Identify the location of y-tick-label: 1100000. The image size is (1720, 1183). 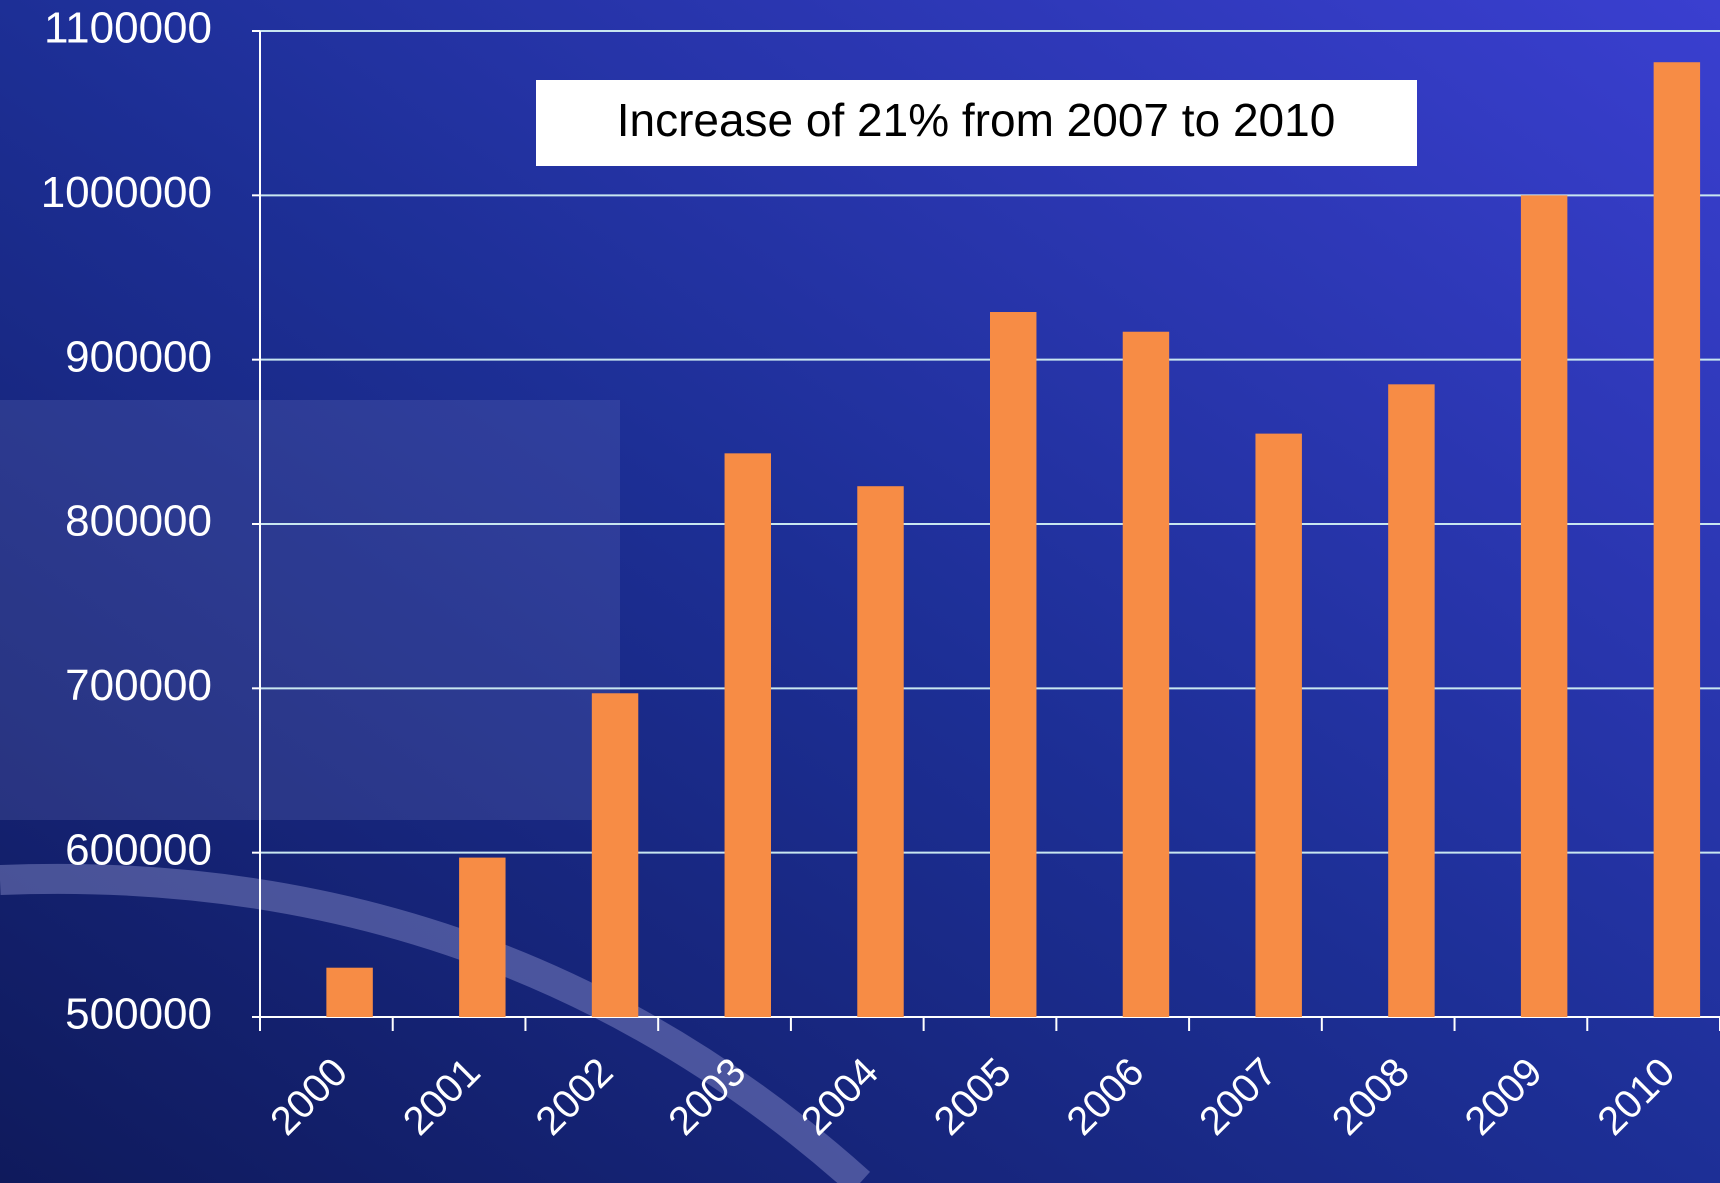
(128, 28).